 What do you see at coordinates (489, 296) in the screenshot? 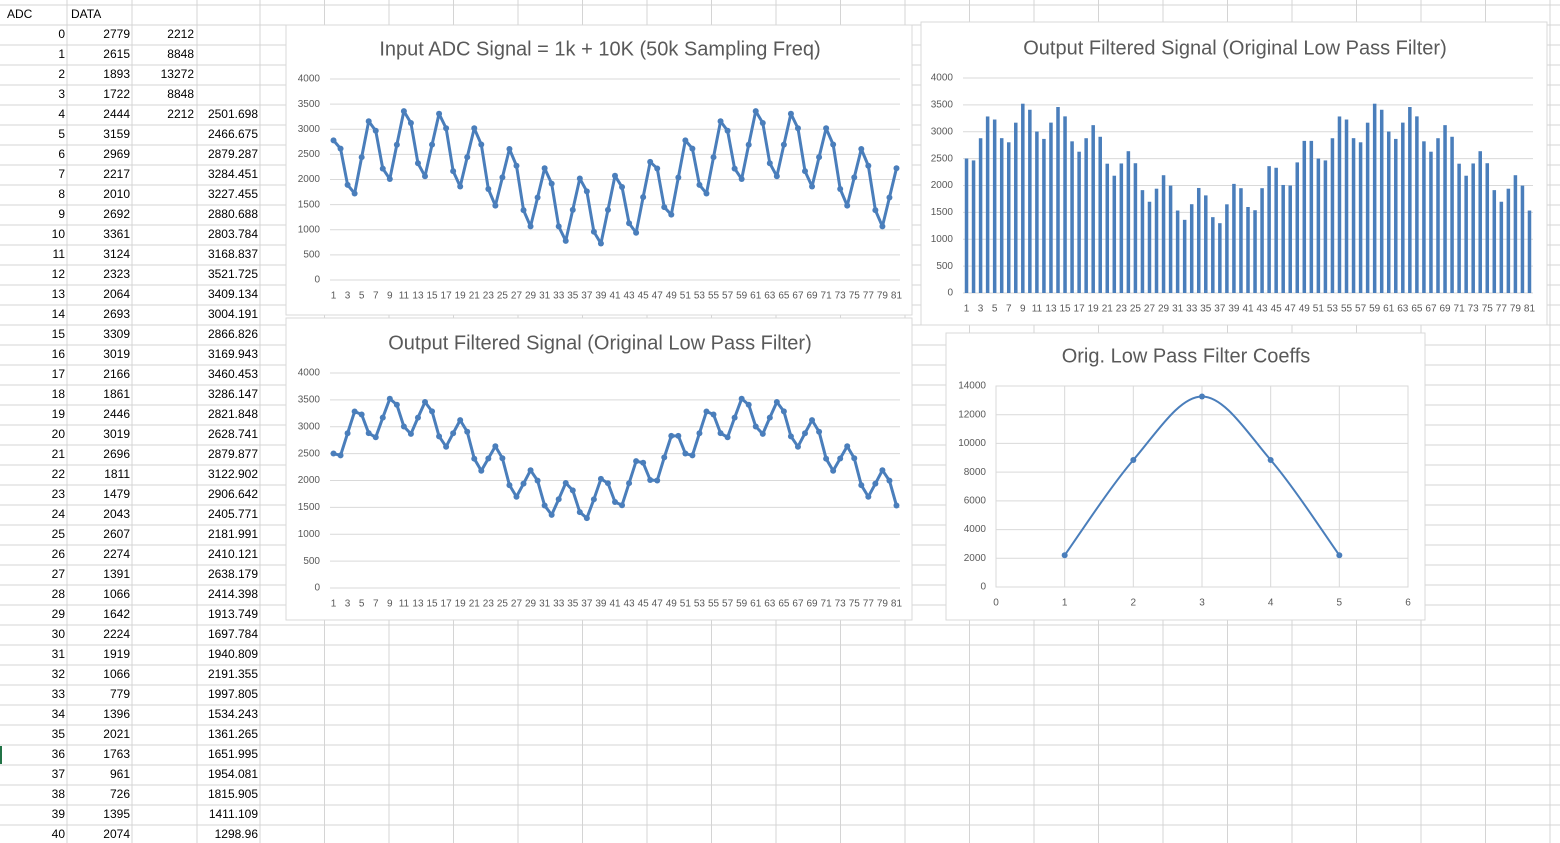
I see `x-tick-label: 23` at bounding box center [489, 296].